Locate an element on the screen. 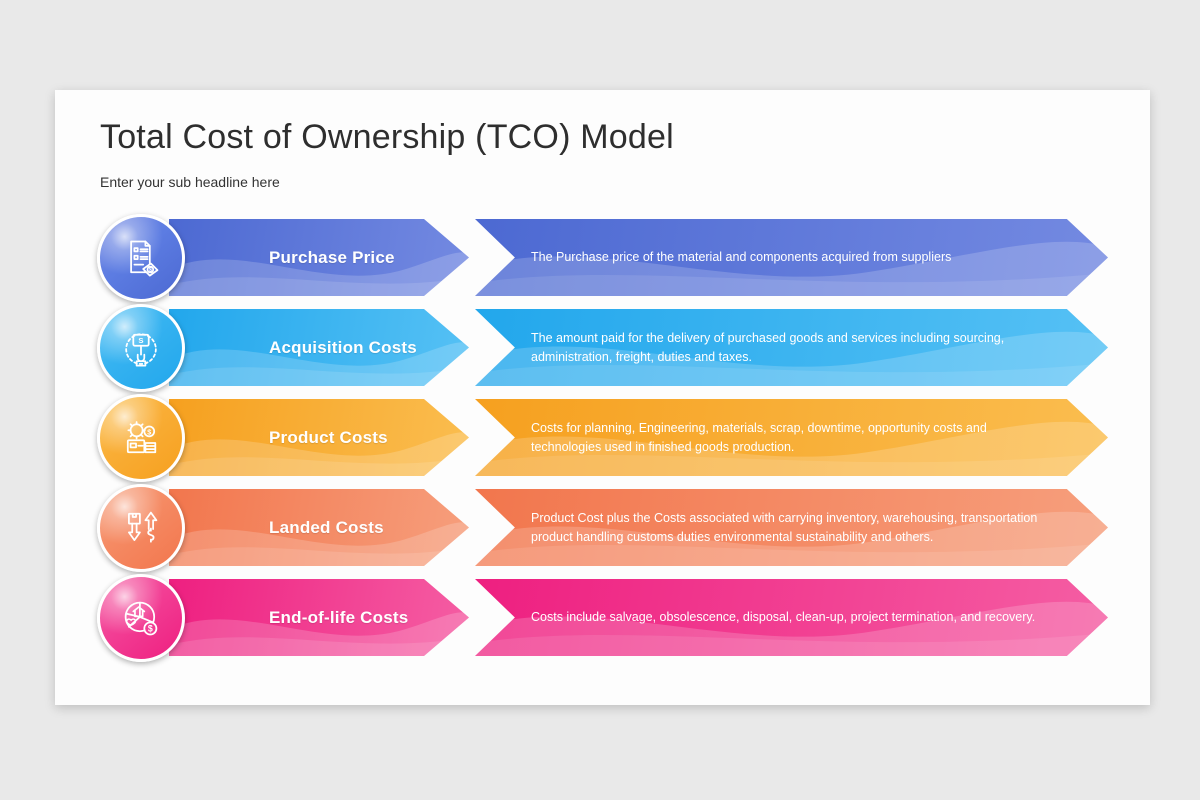 The height and width of the screenshot is (800, 1200). svg-text: S is located at coordinates (140, 340).